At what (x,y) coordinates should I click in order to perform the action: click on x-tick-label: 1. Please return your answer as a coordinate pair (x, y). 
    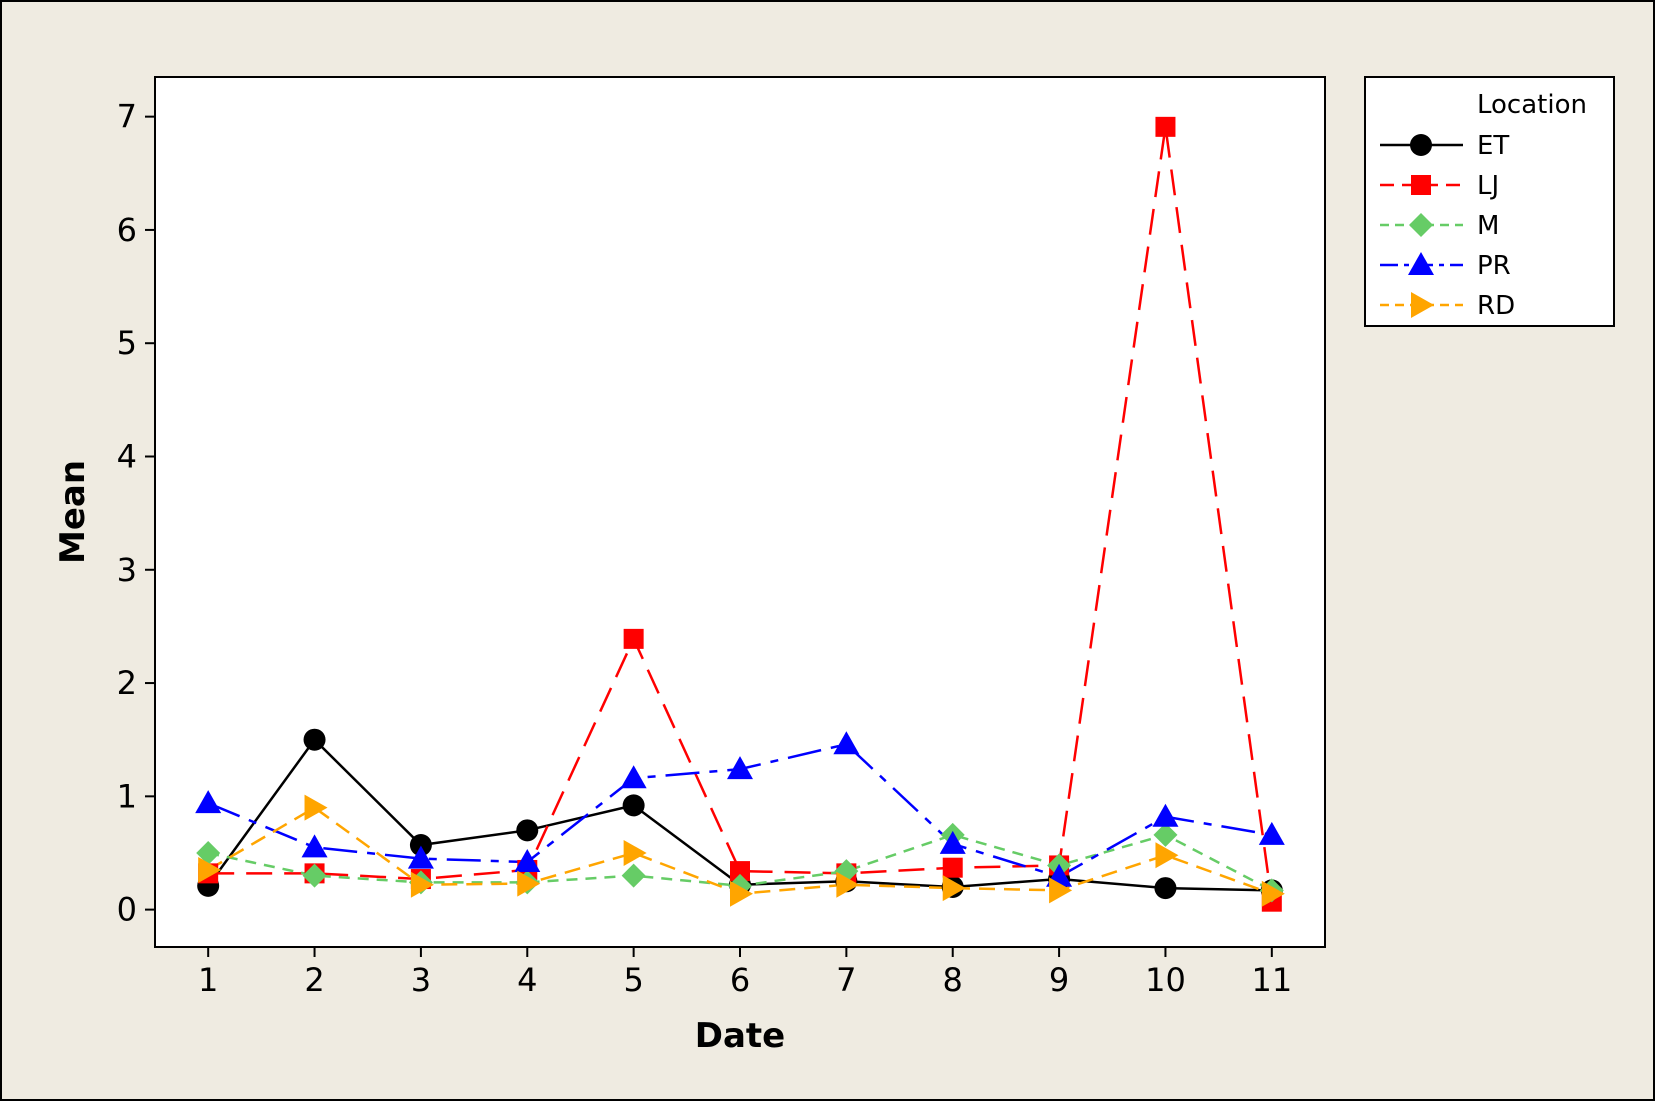
    Looking at the image, I should click on (208, 980).